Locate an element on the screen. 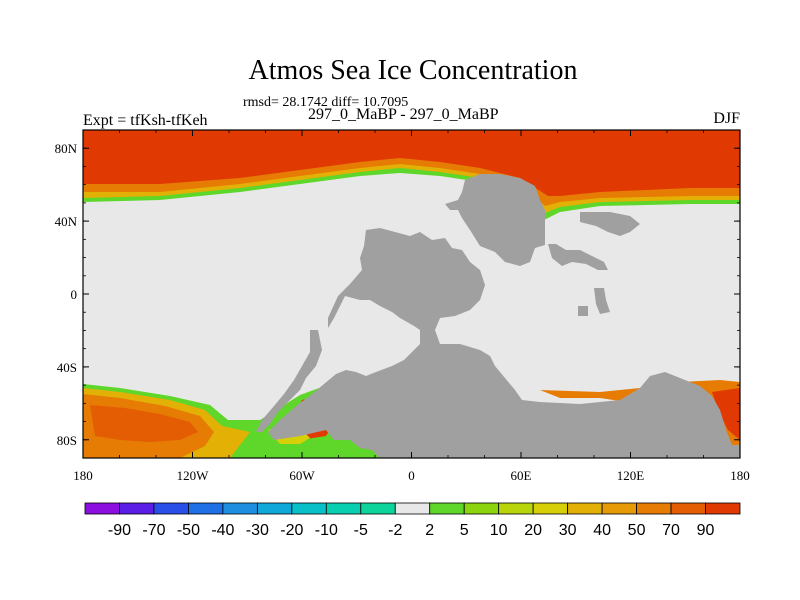  colorbar-label: -40 is located at coordinates (222, 530).